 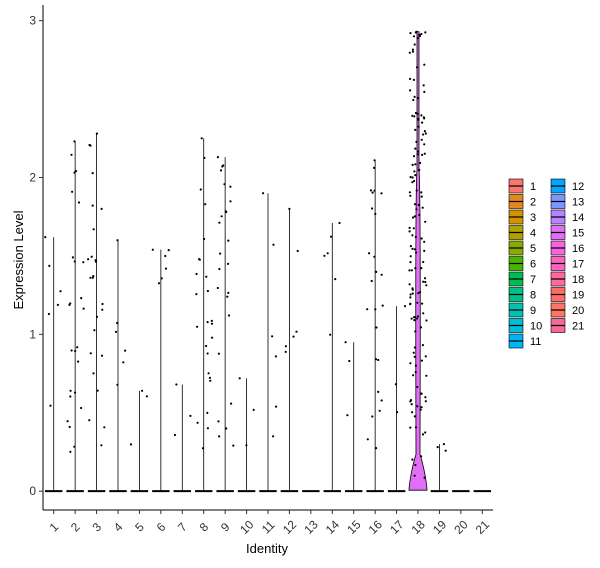 What do you see at coordinates (578, 280) in the screenshot?
I see `legend-label: 18` at bounding box center [578, 280].